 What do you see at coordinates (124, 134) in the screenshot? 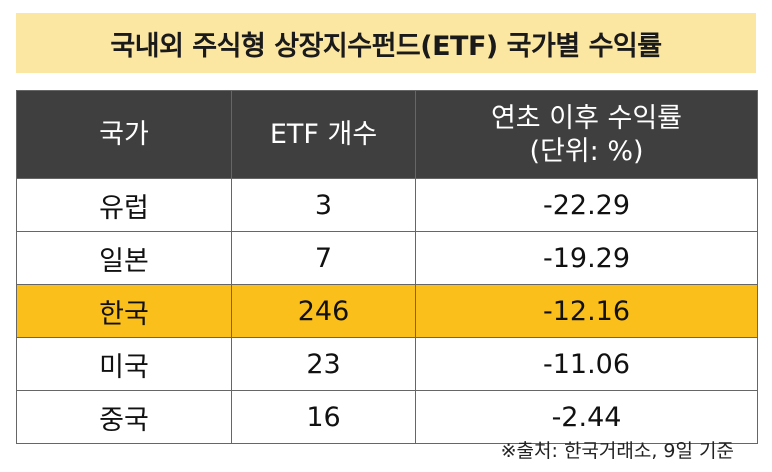
I see `header-country: 국가` at bounding box center [124, 134].